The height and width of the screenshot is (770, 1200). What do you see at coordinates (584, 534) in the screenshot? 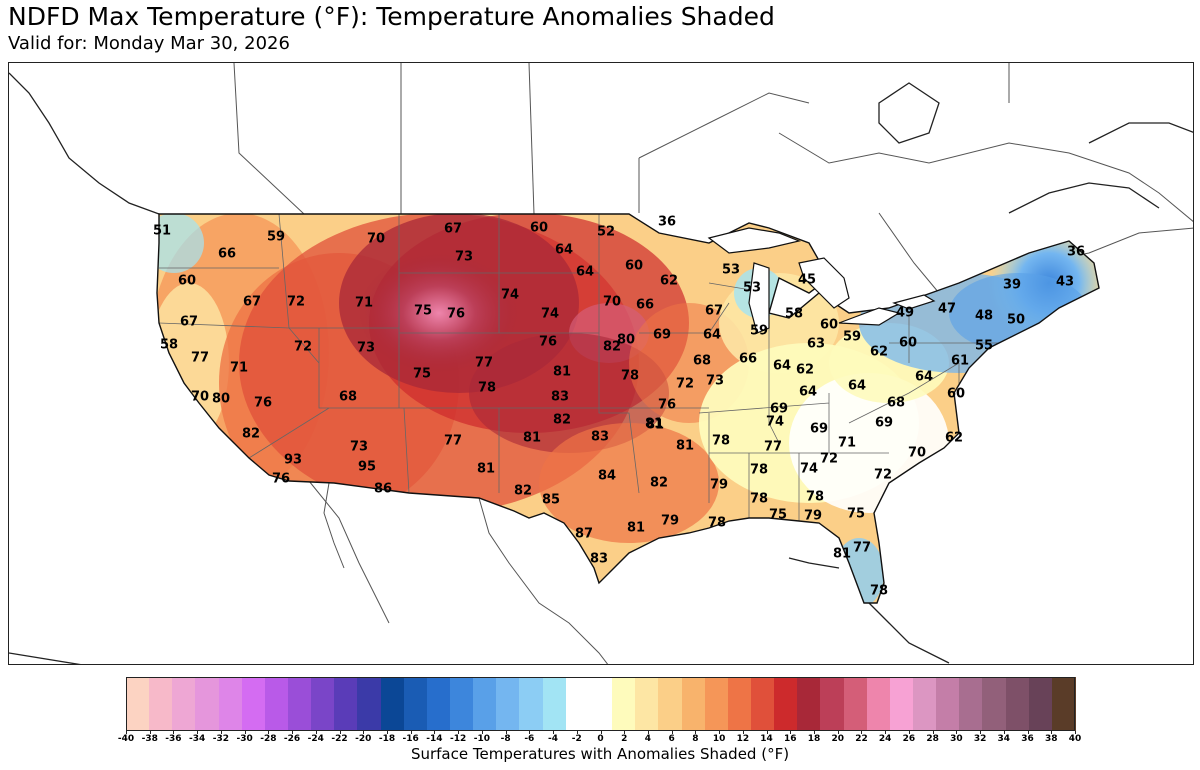
I see `temp-label-austin: 87` at bounding box center [584, 534].